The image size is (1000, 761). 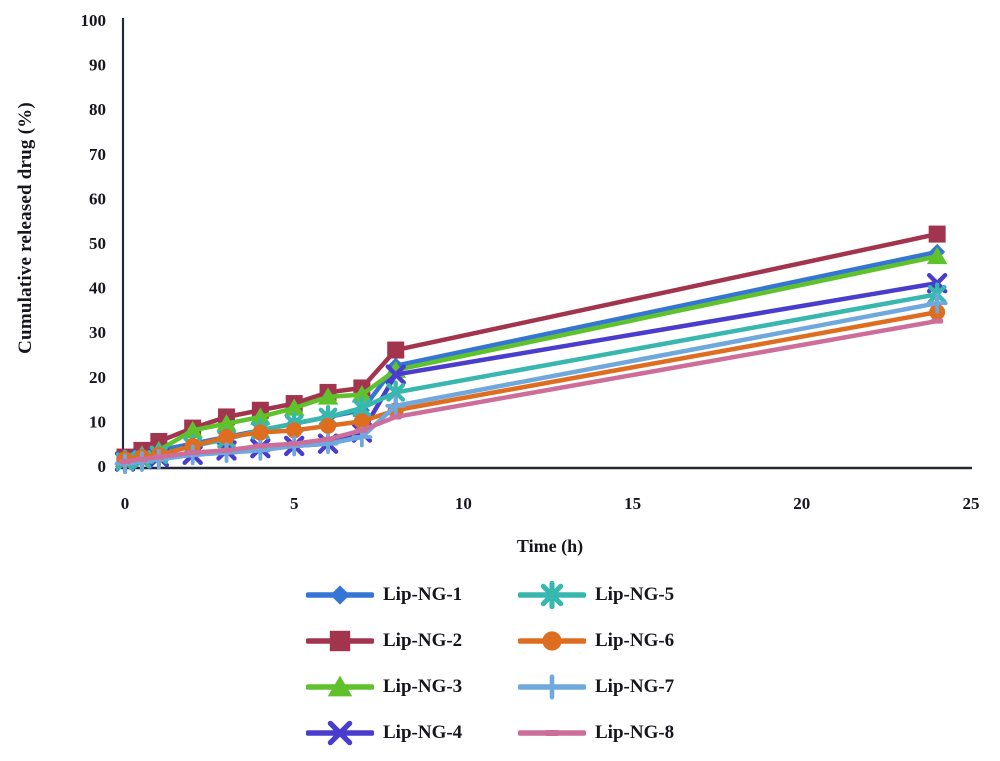 I want to click on legend-item-Lip-NG-4: Lip-NG-4, so click(x=412, y=733).